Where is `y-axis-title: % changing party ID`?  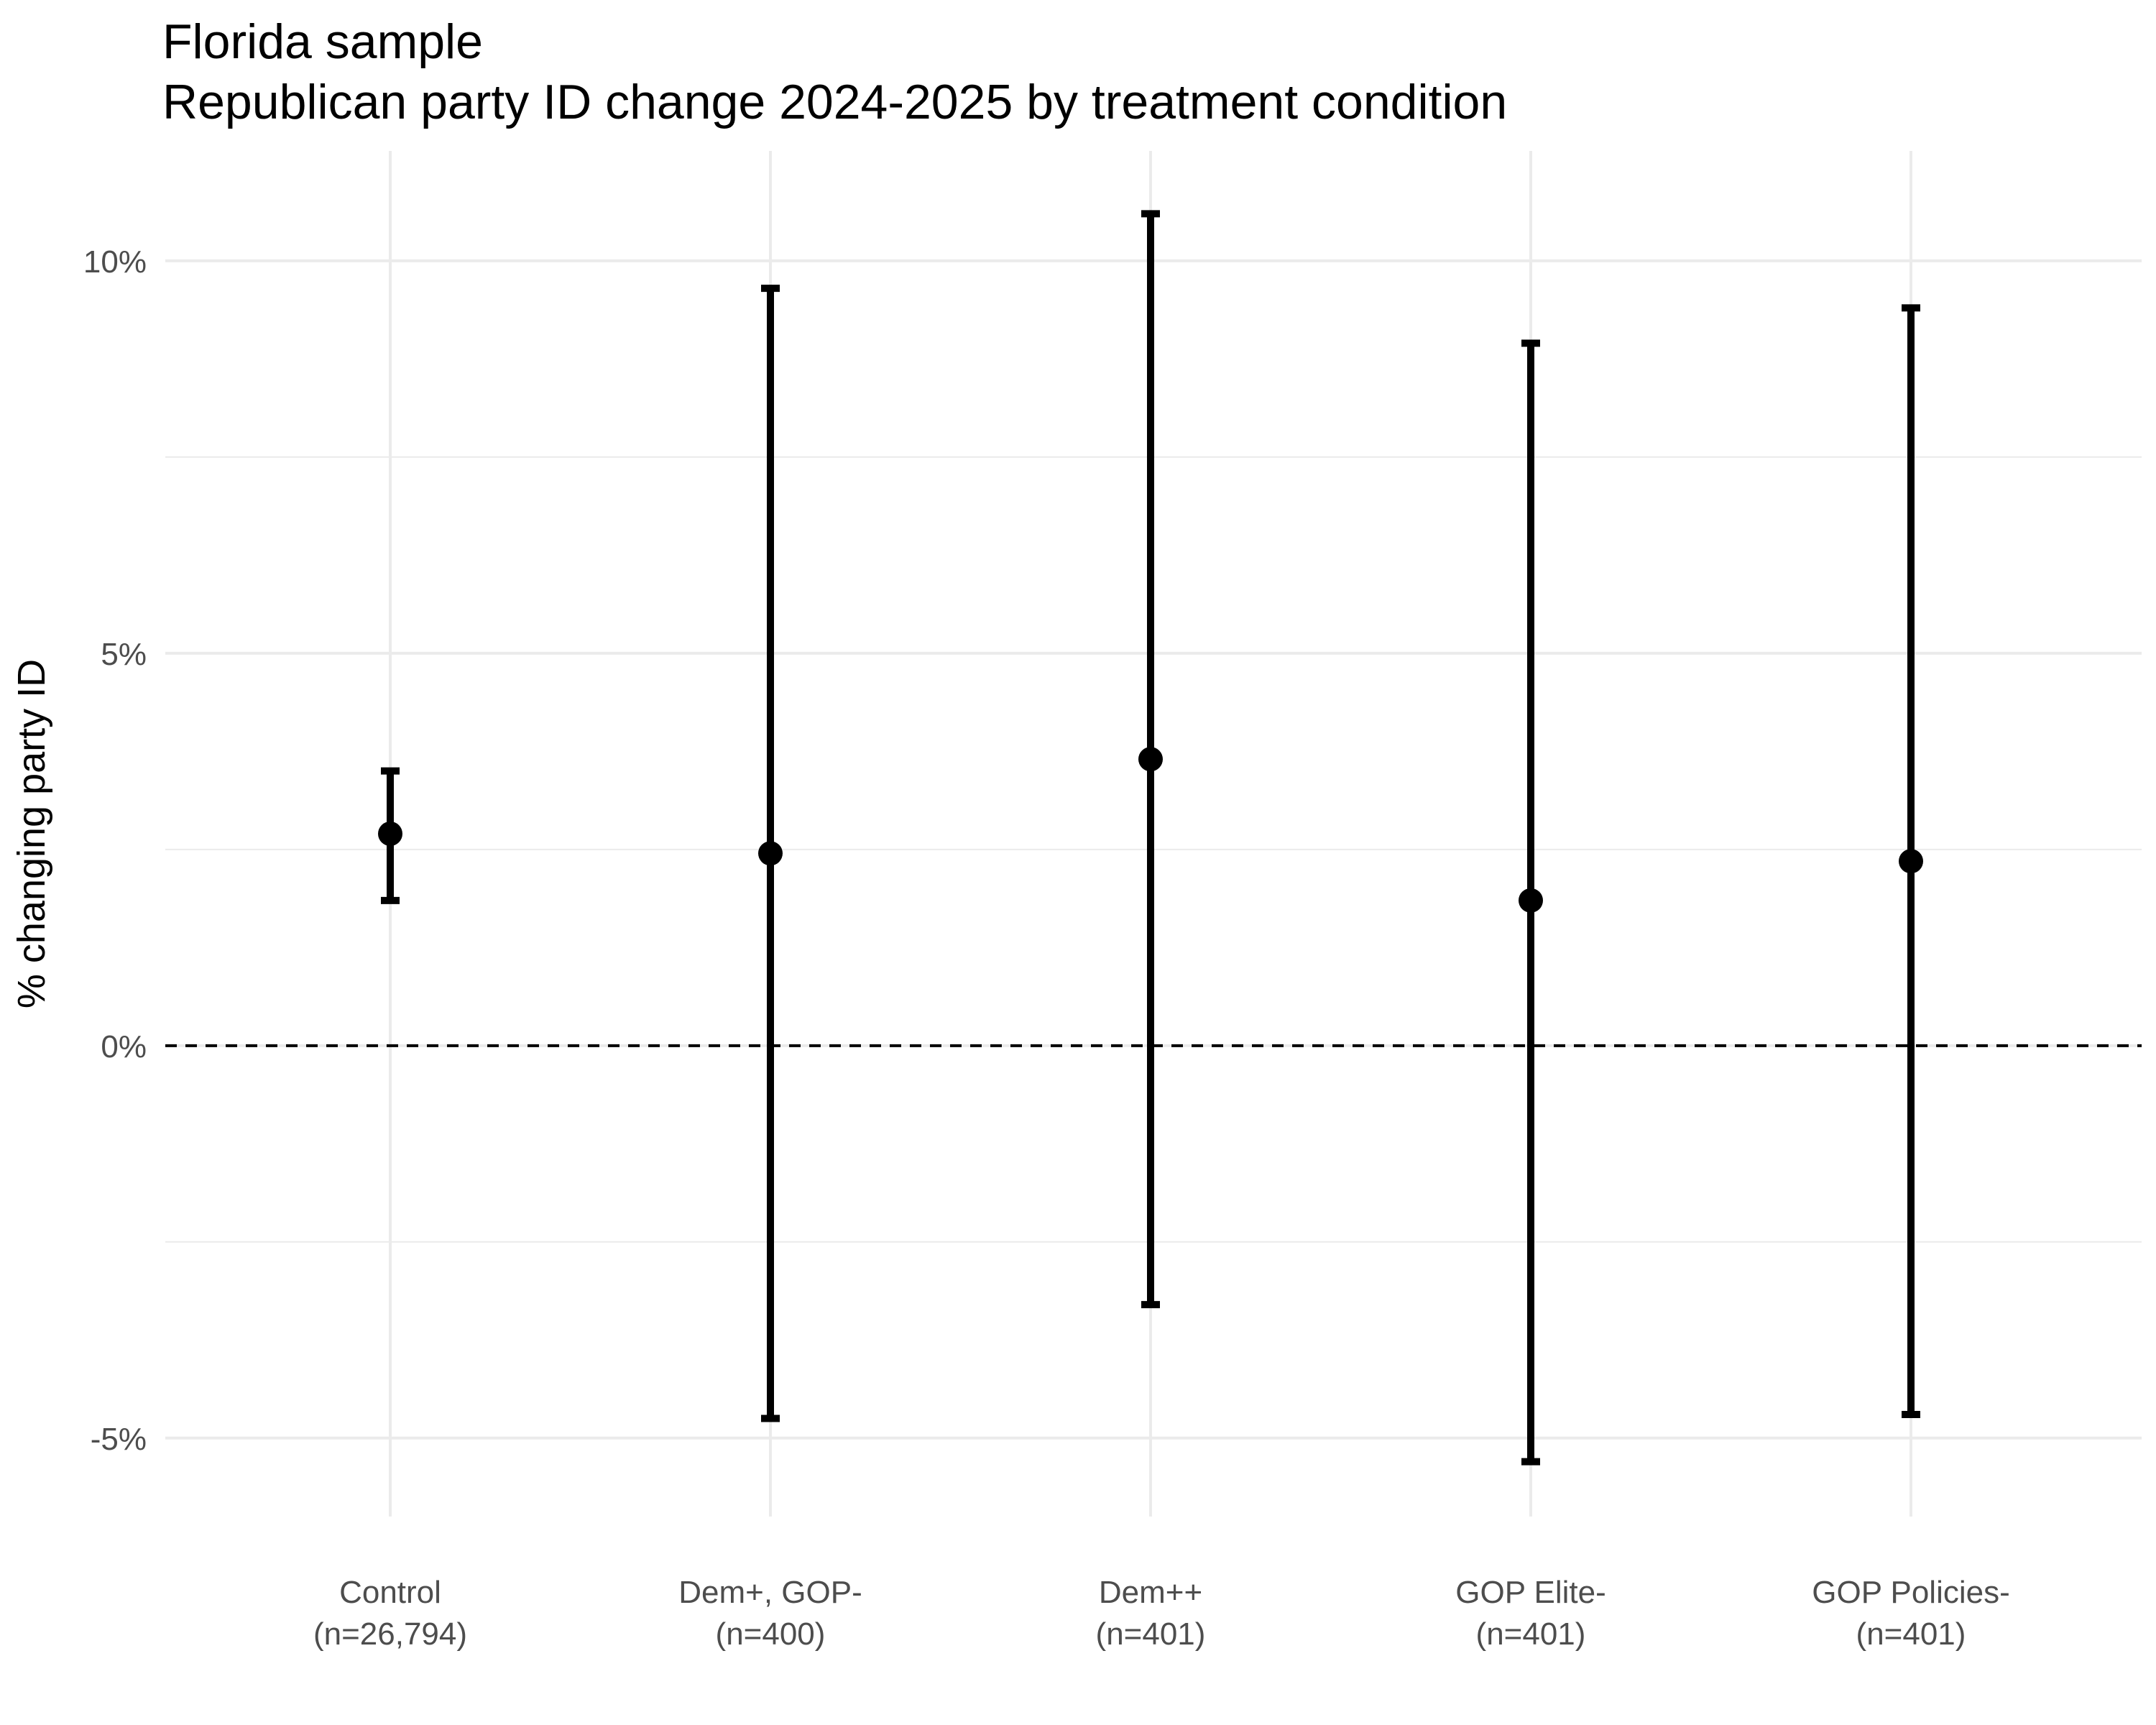 y-axis-title: % changing party ID is located at coordinates (31, 833).